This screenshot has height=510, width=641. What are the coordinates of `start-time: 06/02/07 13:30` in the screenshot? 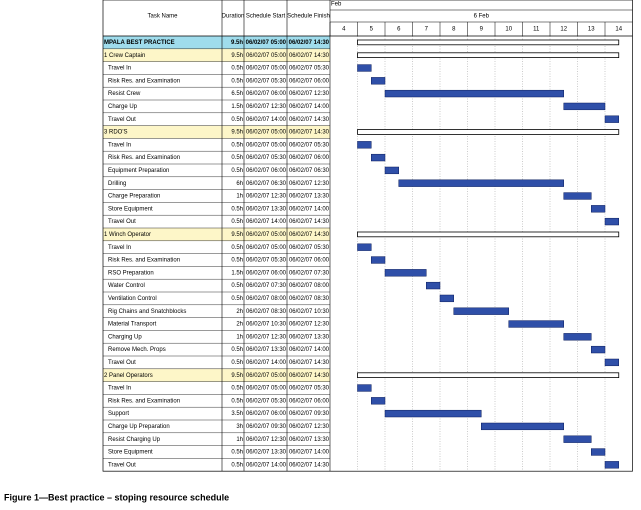 It's located at (266, 453).